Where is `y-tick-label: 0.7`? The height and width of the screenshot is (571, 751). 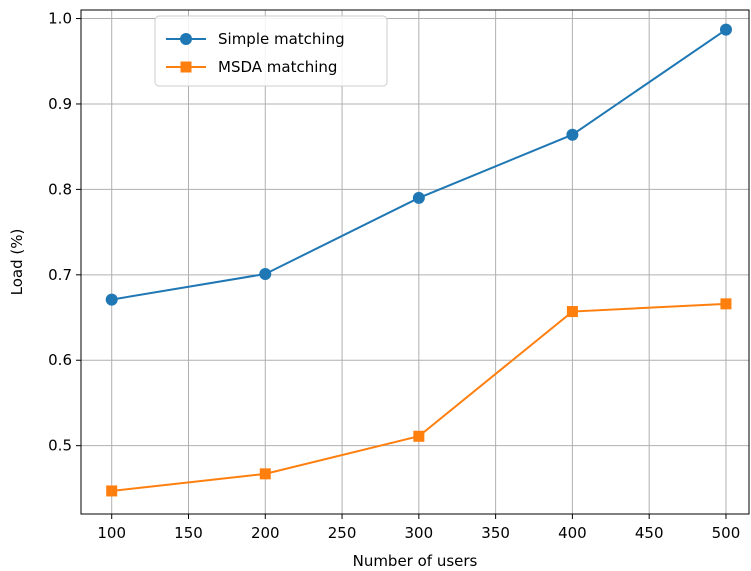
y-tick-label: 0.7 is located at coordinates (60, 275).